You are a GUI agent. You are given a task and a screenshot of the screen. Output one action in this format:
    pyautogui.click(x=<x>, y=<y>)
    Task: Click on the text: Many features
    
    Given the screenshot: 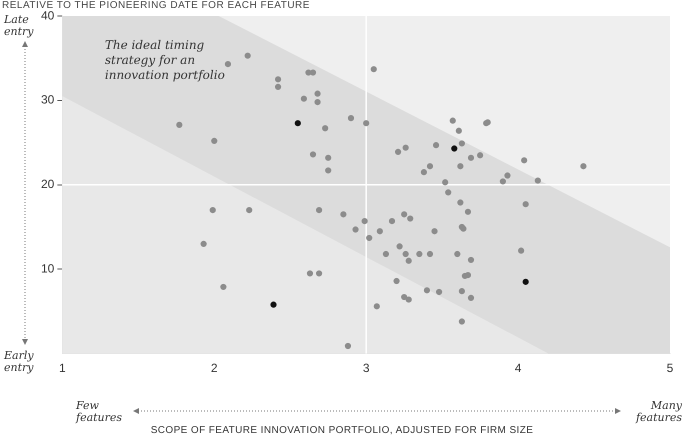 What is the action you would take?
    pyautogui.click(x=658, y=411)
    